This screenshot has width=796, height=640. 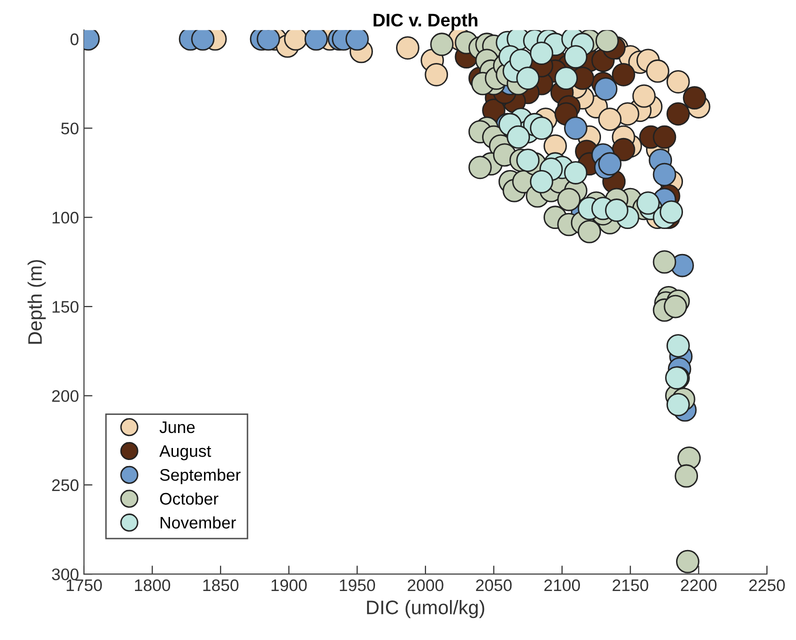 What do you see at coordinates (152, 585) in the screenshot?
I see `x-tick-label: 1800` at bounding box center [152, 585].